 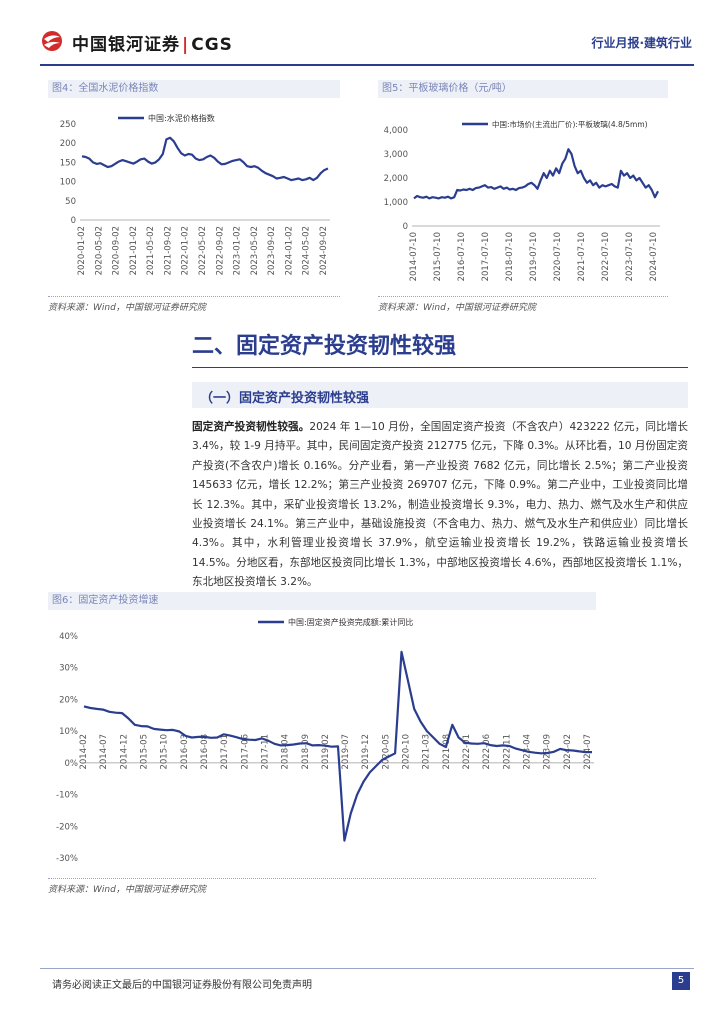 I want to click on figure-5-title: 图5：平板玻璃价格（元/吨）, so click(x=523, y=89).